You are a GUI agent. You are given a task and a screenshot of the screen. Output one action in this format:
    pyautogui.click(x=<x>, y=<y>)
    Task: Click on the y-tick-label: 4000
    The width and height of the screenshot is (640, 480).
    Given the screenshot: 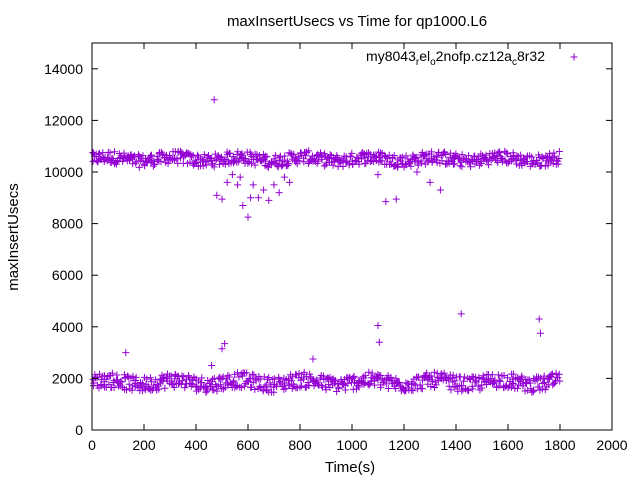 What is the action you would take?
    pyautogui.click(x=67, y=327)
    